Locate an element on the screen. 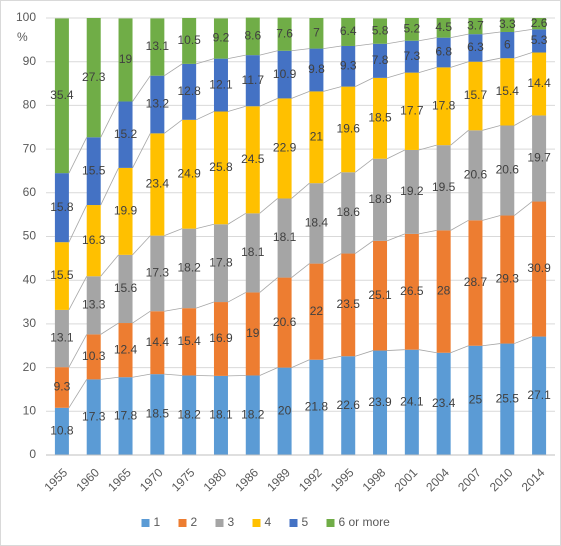  data-label: 19.6 is located at coordinates (349, 129).